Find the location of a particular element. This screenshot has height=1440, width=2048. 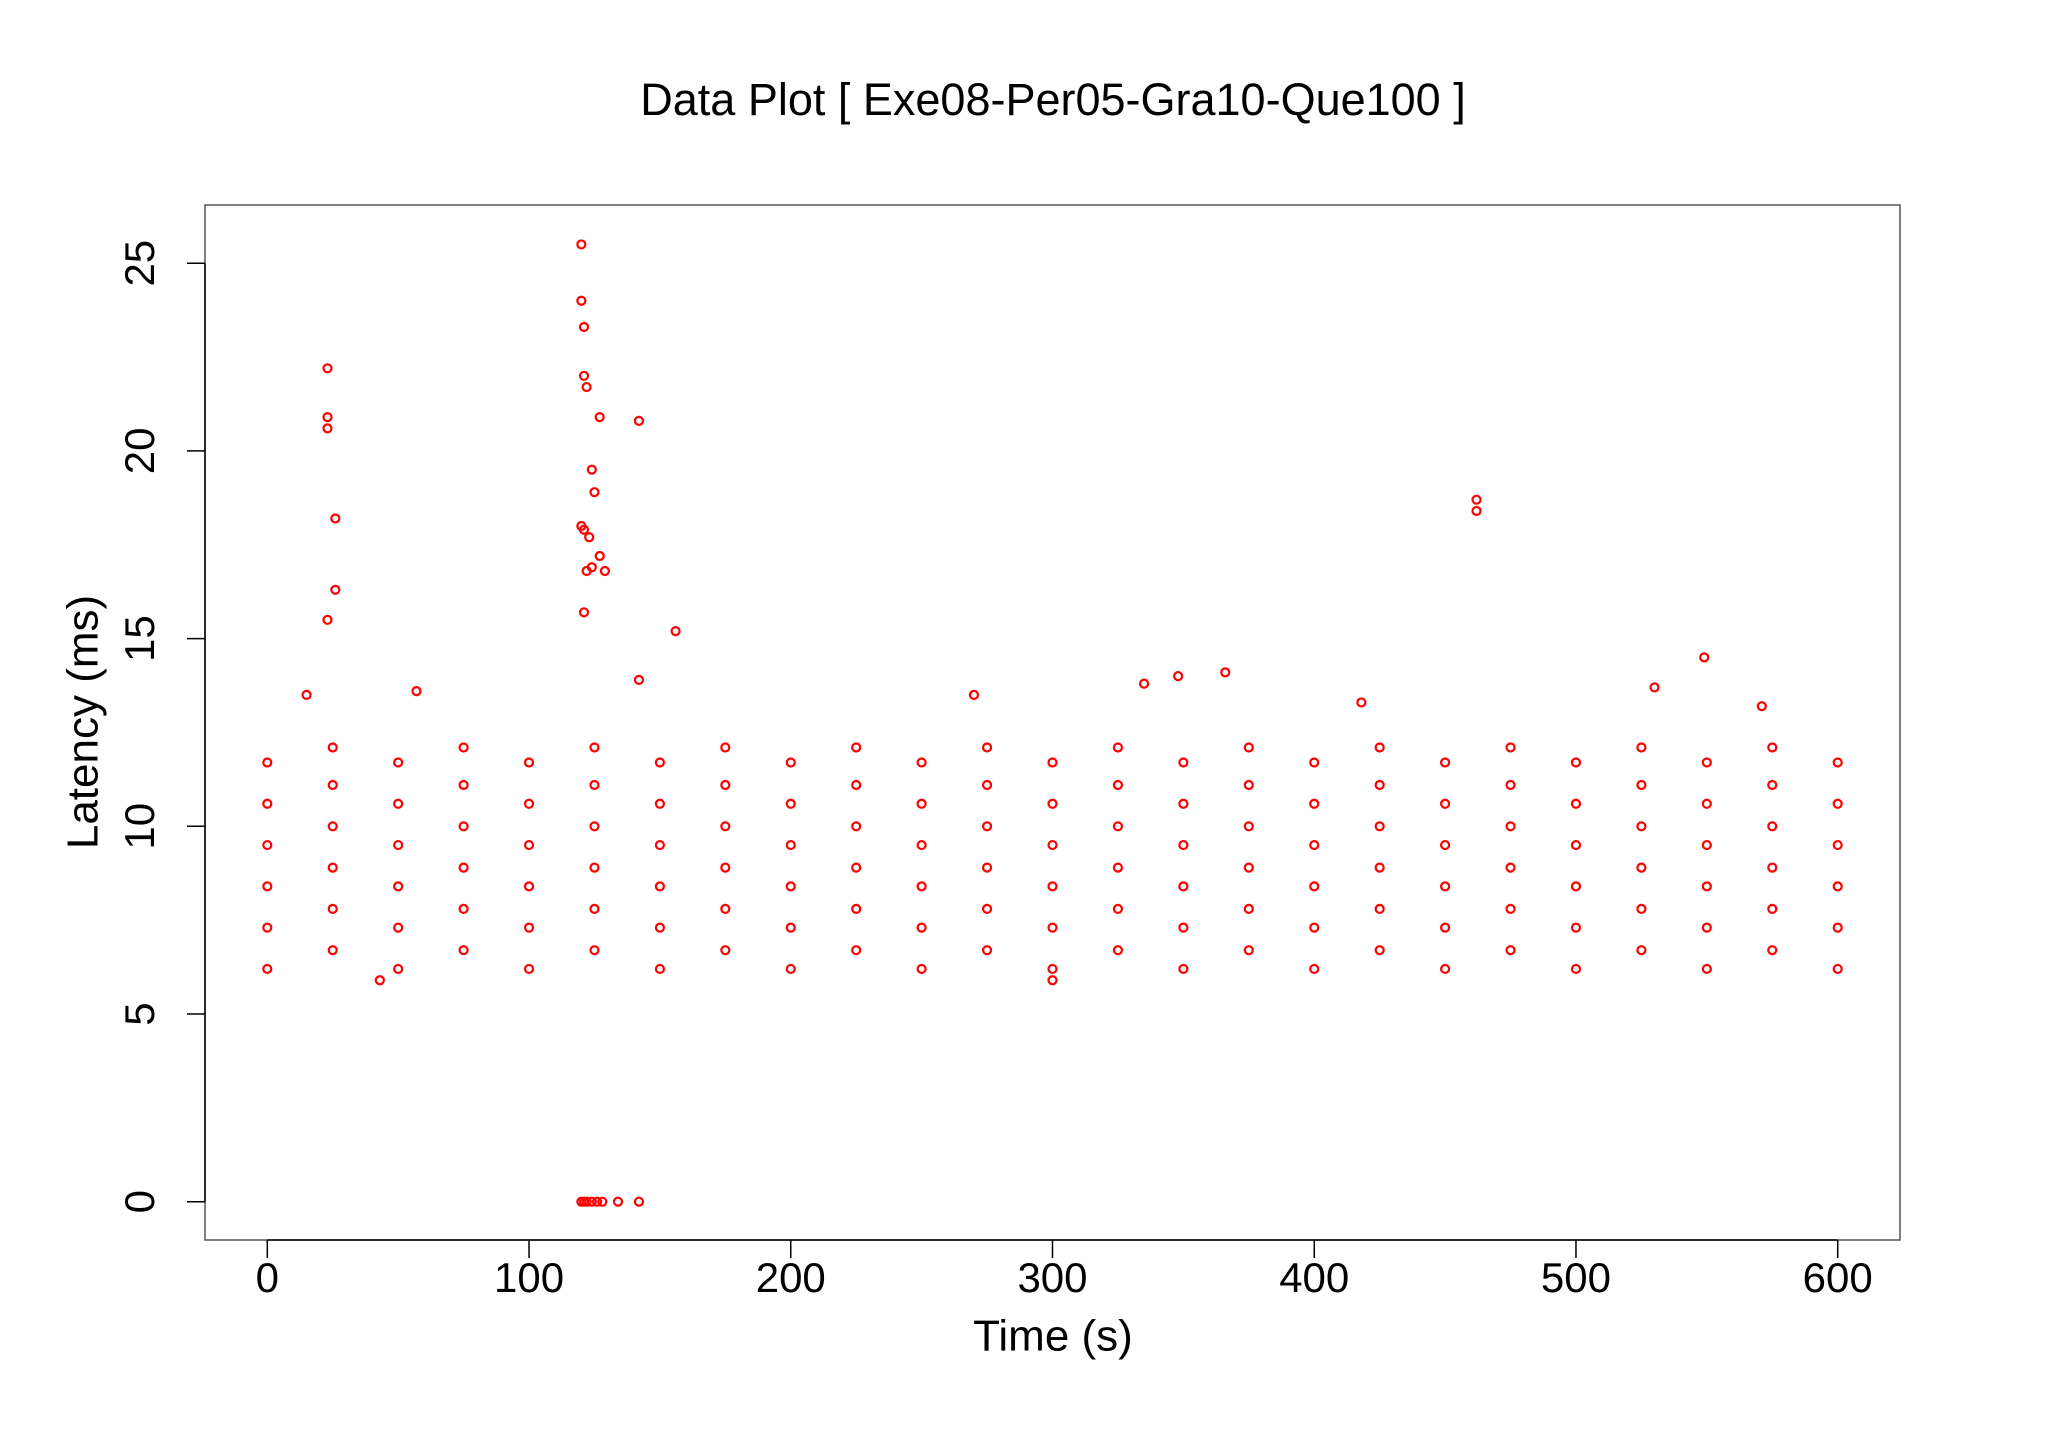

y-tick-label: 20 is located at coordinates (139, 451).